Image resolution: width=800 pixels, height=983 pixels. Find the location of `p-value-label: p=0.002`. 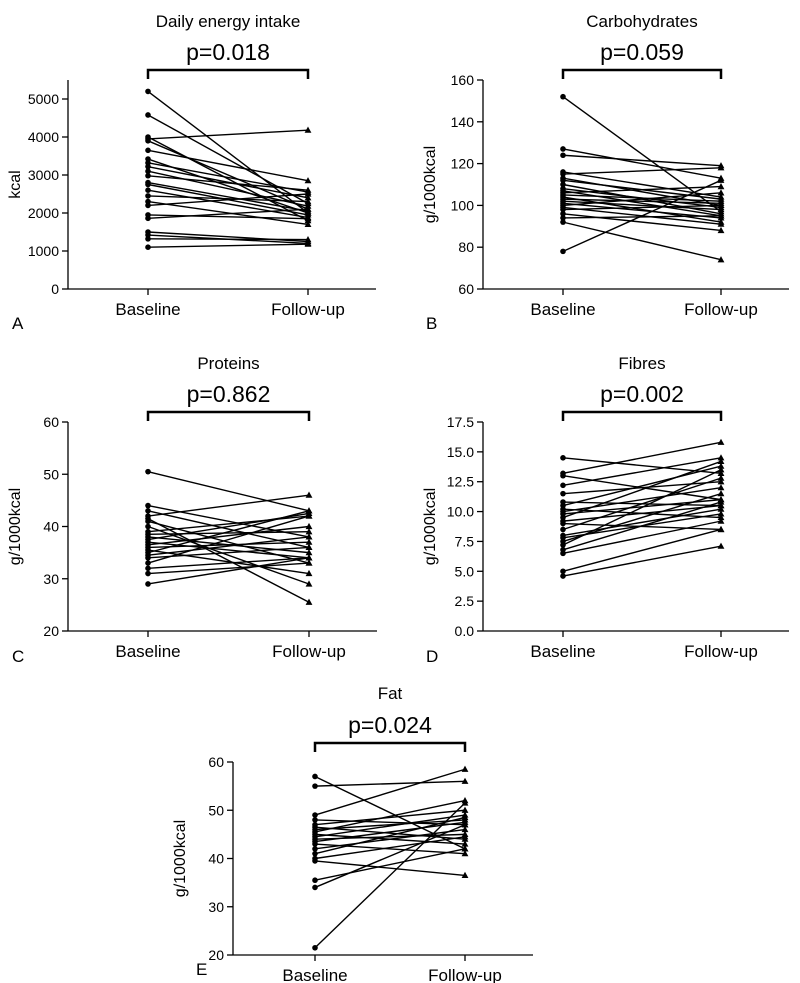

p-value-label: p=0.002 is located at coordinates (642, 394).